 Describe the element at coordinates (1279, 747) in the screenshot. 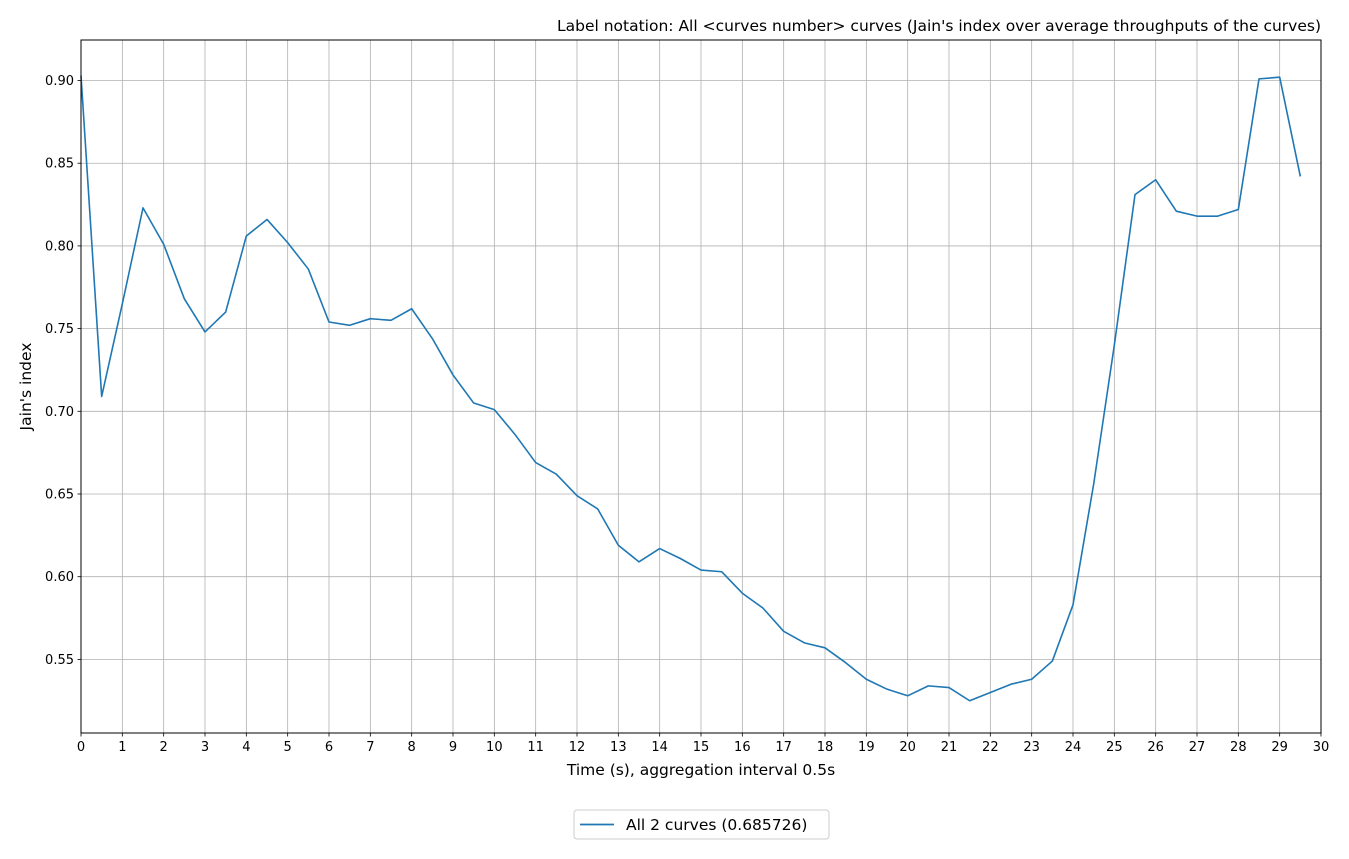

I see `x-tick-label: 29` at that location.